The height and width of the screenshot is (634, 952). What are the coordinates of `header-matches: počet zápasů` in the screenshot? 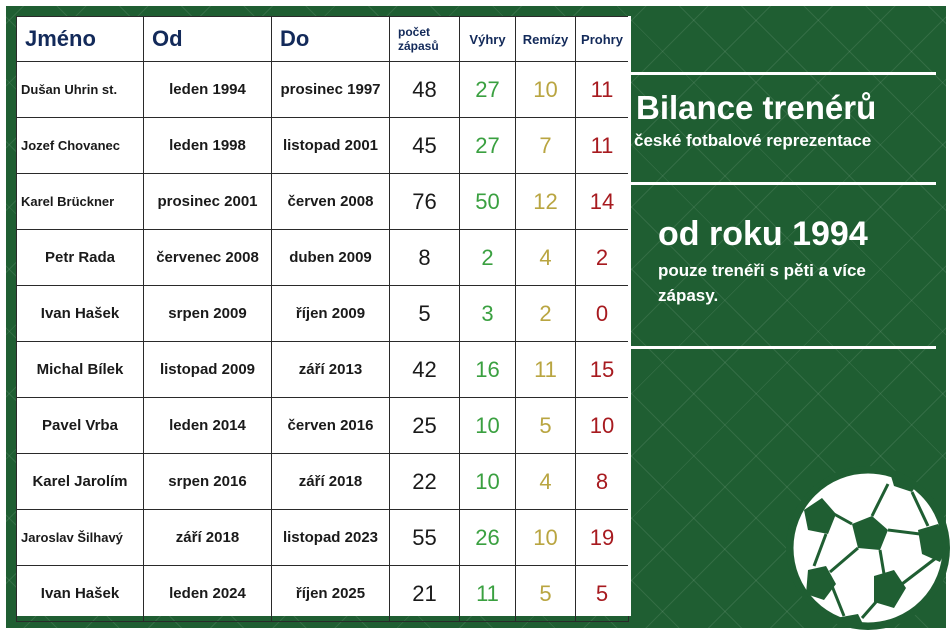 It's located at (424, 39).